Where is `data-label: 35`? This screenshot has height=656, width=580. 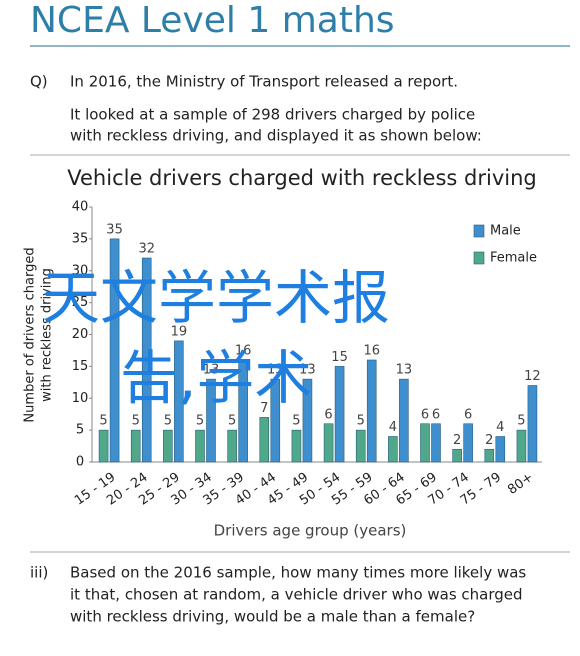
data-label: 35 is located at coordinates (114, 229).